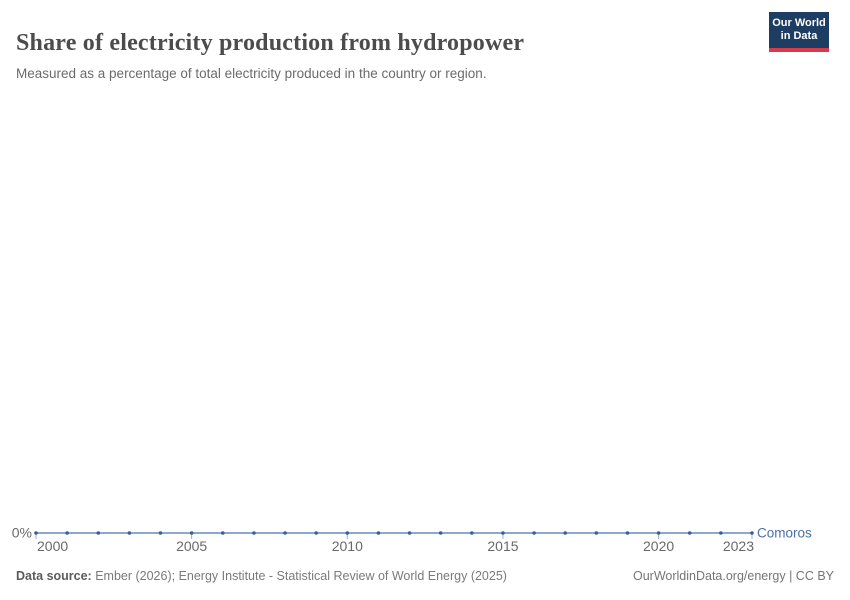 The image size is (850, 600). Describe the element at coordinates (738, 546) in the screenshot. I see `x-axis-tick-label: 2023` at that location.